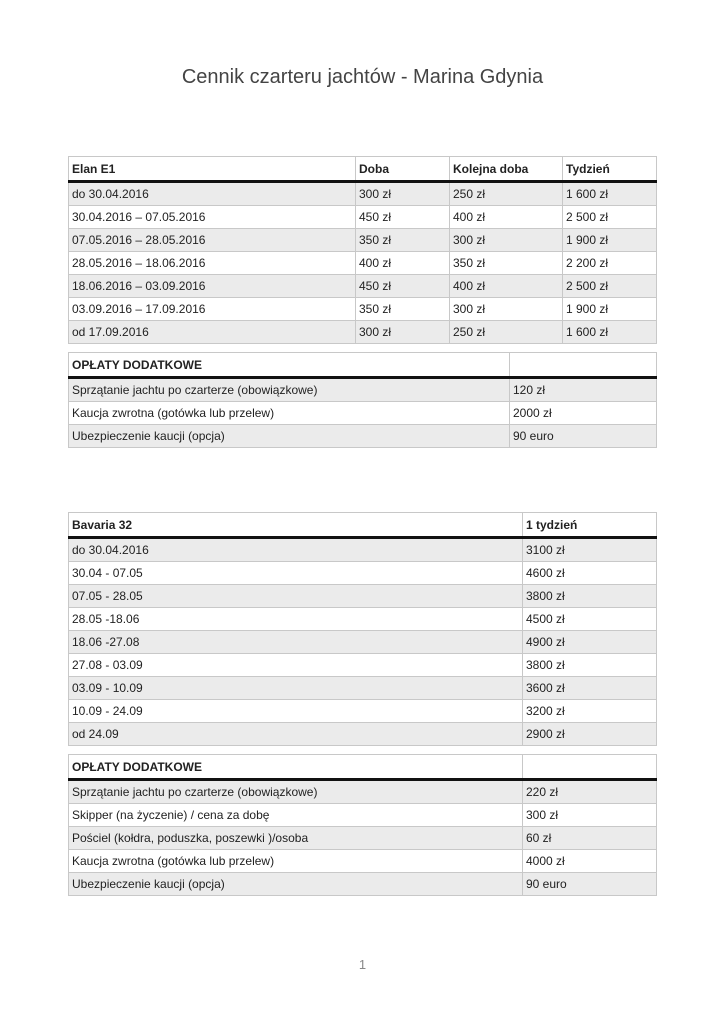 The height and width of the screenshot is (1024, 725). Describe the element at coordinates (295, 711) in the screenshot. I see `table-cell: 10.09 - 24.09` at that location.